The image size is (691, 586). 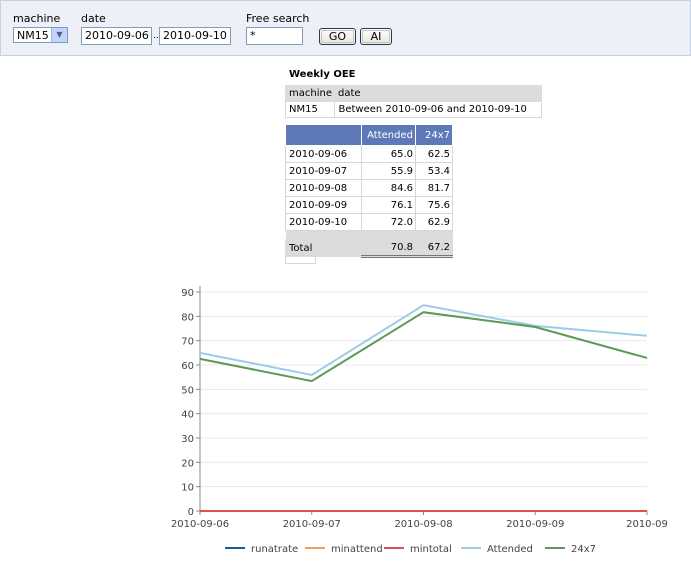 I want to click on row-24x7: 62.5, so click(x=434, y=154).